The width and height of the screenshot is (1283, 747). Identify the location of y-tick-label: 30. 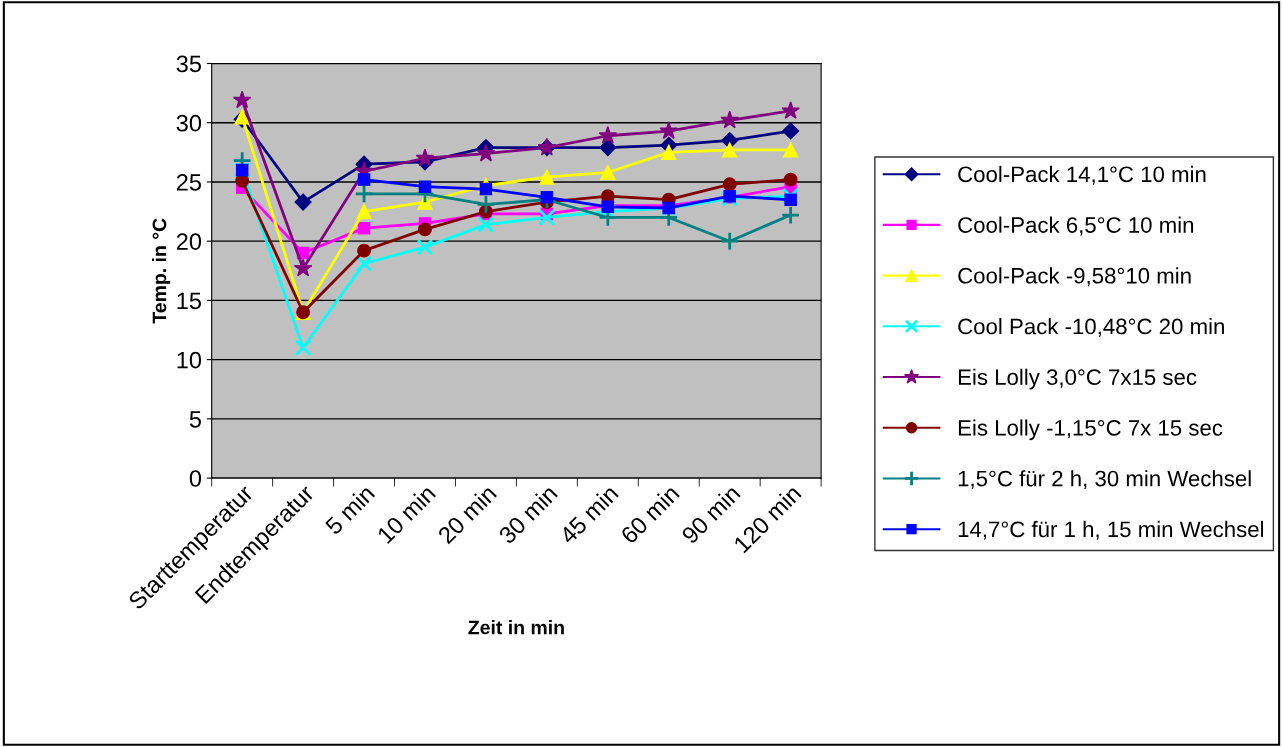
(189, 123).